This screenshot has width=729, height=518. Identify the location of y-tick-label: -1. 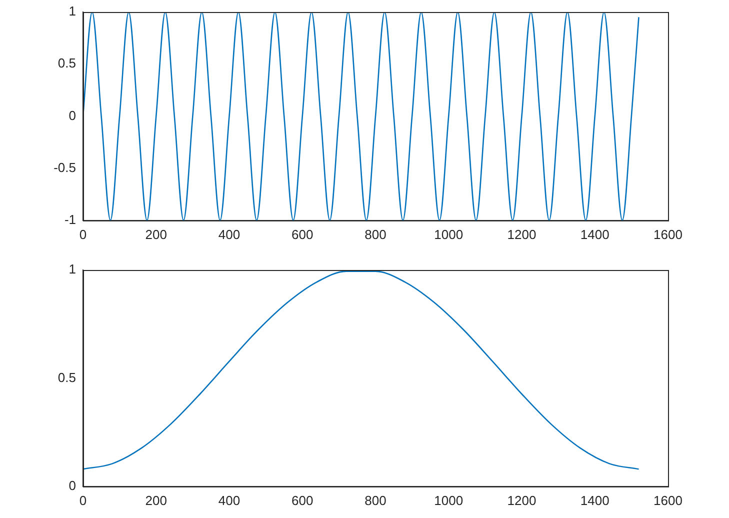
(70, 219).